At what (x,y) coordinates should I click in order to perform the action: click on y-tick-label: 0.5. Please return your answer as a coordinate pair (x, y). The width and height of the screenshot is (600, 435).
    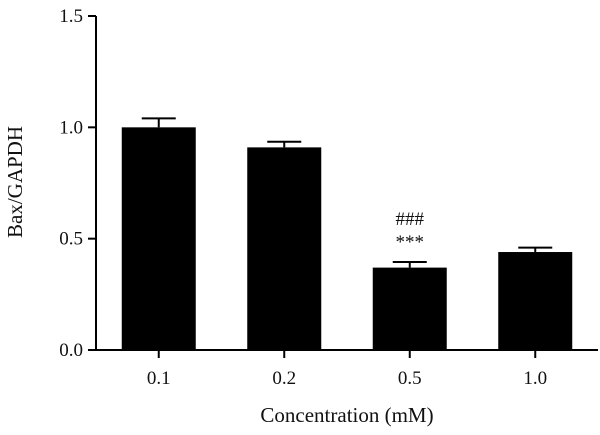
    Looking at the image, I should click on (71, 239).